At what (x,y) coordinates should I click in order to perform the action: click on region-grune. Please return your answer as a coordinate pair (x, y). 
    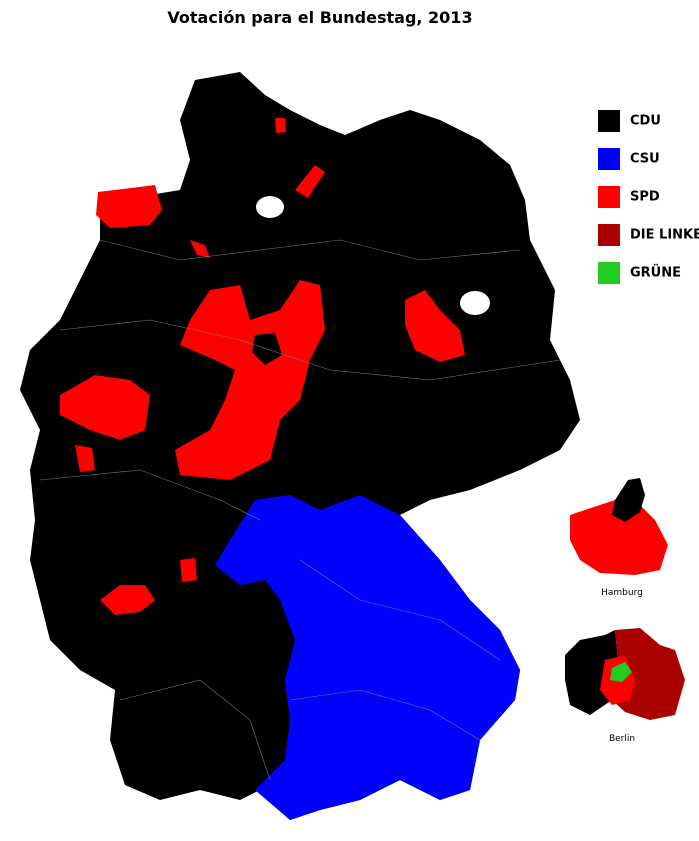
    Looking at the image, I should click on (621, 672).